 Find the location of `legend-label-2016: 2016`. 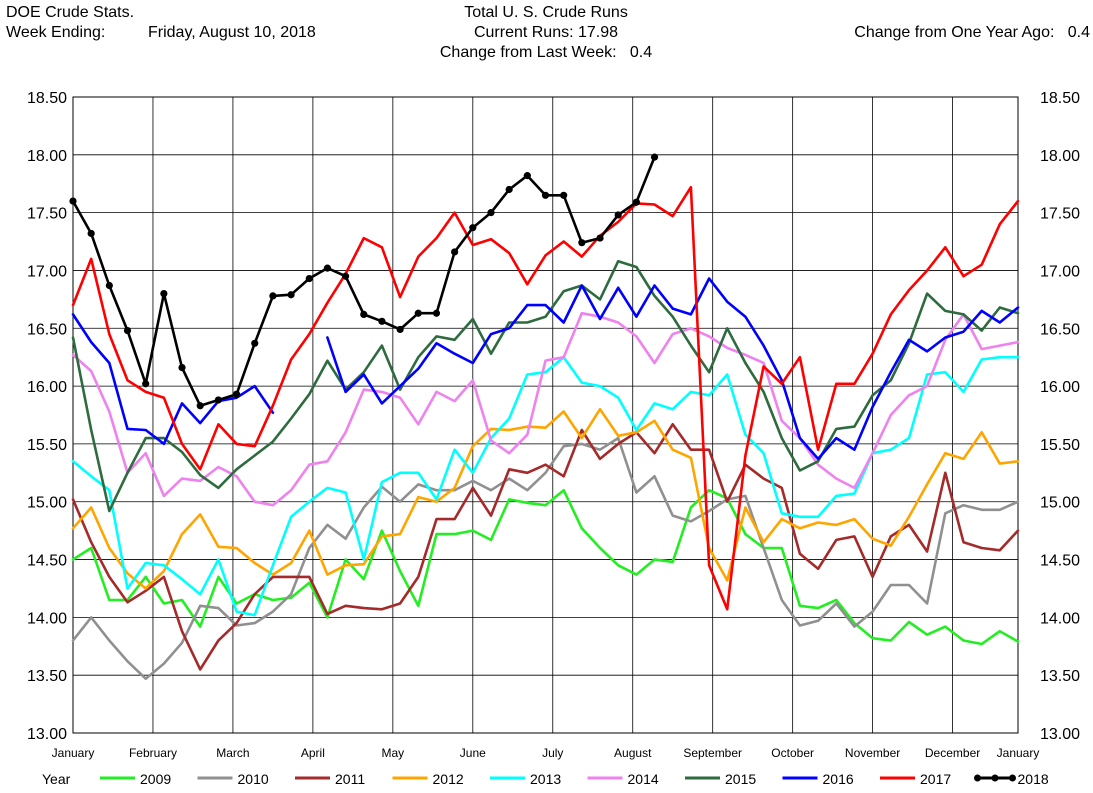

legend-label-2016: 2016 is located at coordinates (838, 779).